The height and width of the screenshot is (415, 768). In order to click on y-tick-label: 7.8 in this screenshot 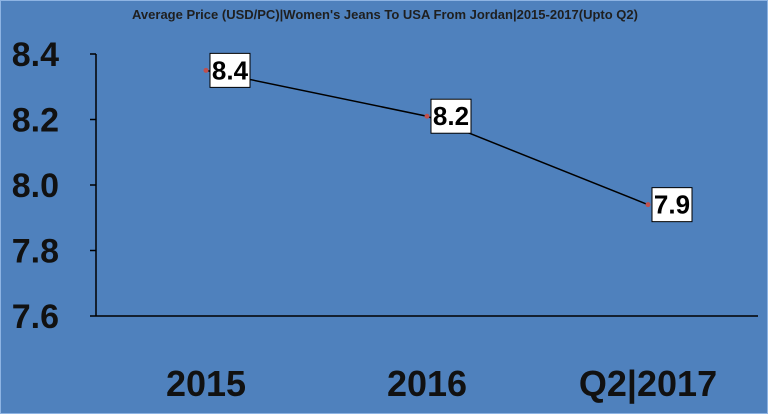, I will do `click(35, 252)`.